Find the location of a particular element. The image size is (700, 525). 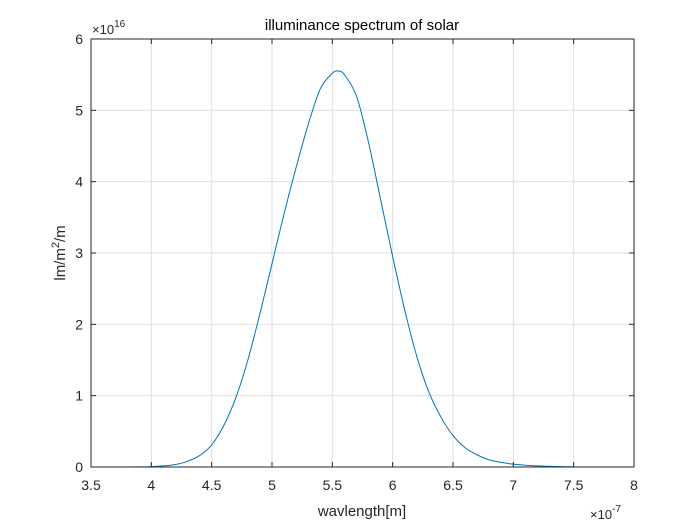

x-exponent: ×10⁻⁷ is located at coordinates (605, 513).